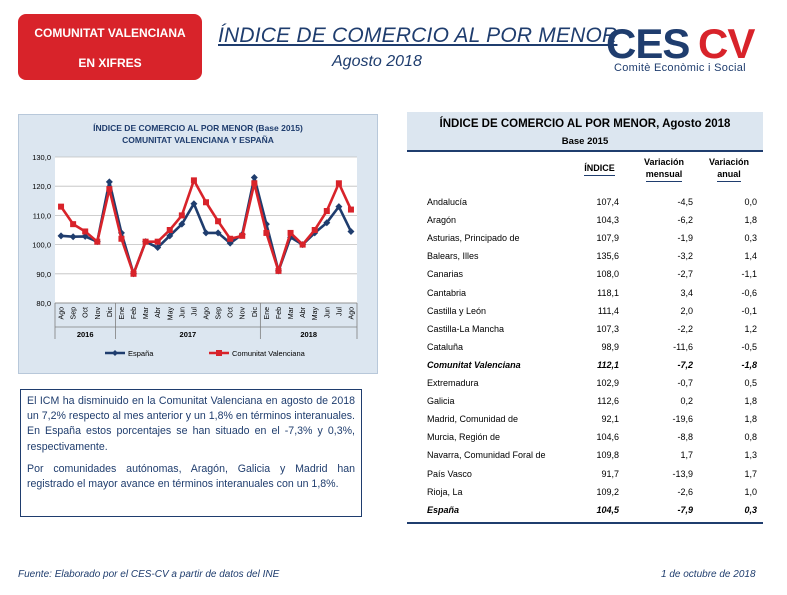 This screenshot has width=787, height=595. What do you see at coordinates (269, 353) in the screenshot?
I see `legend-label-cv: Comunitat Valenciana` at bounding box center [269, 353].